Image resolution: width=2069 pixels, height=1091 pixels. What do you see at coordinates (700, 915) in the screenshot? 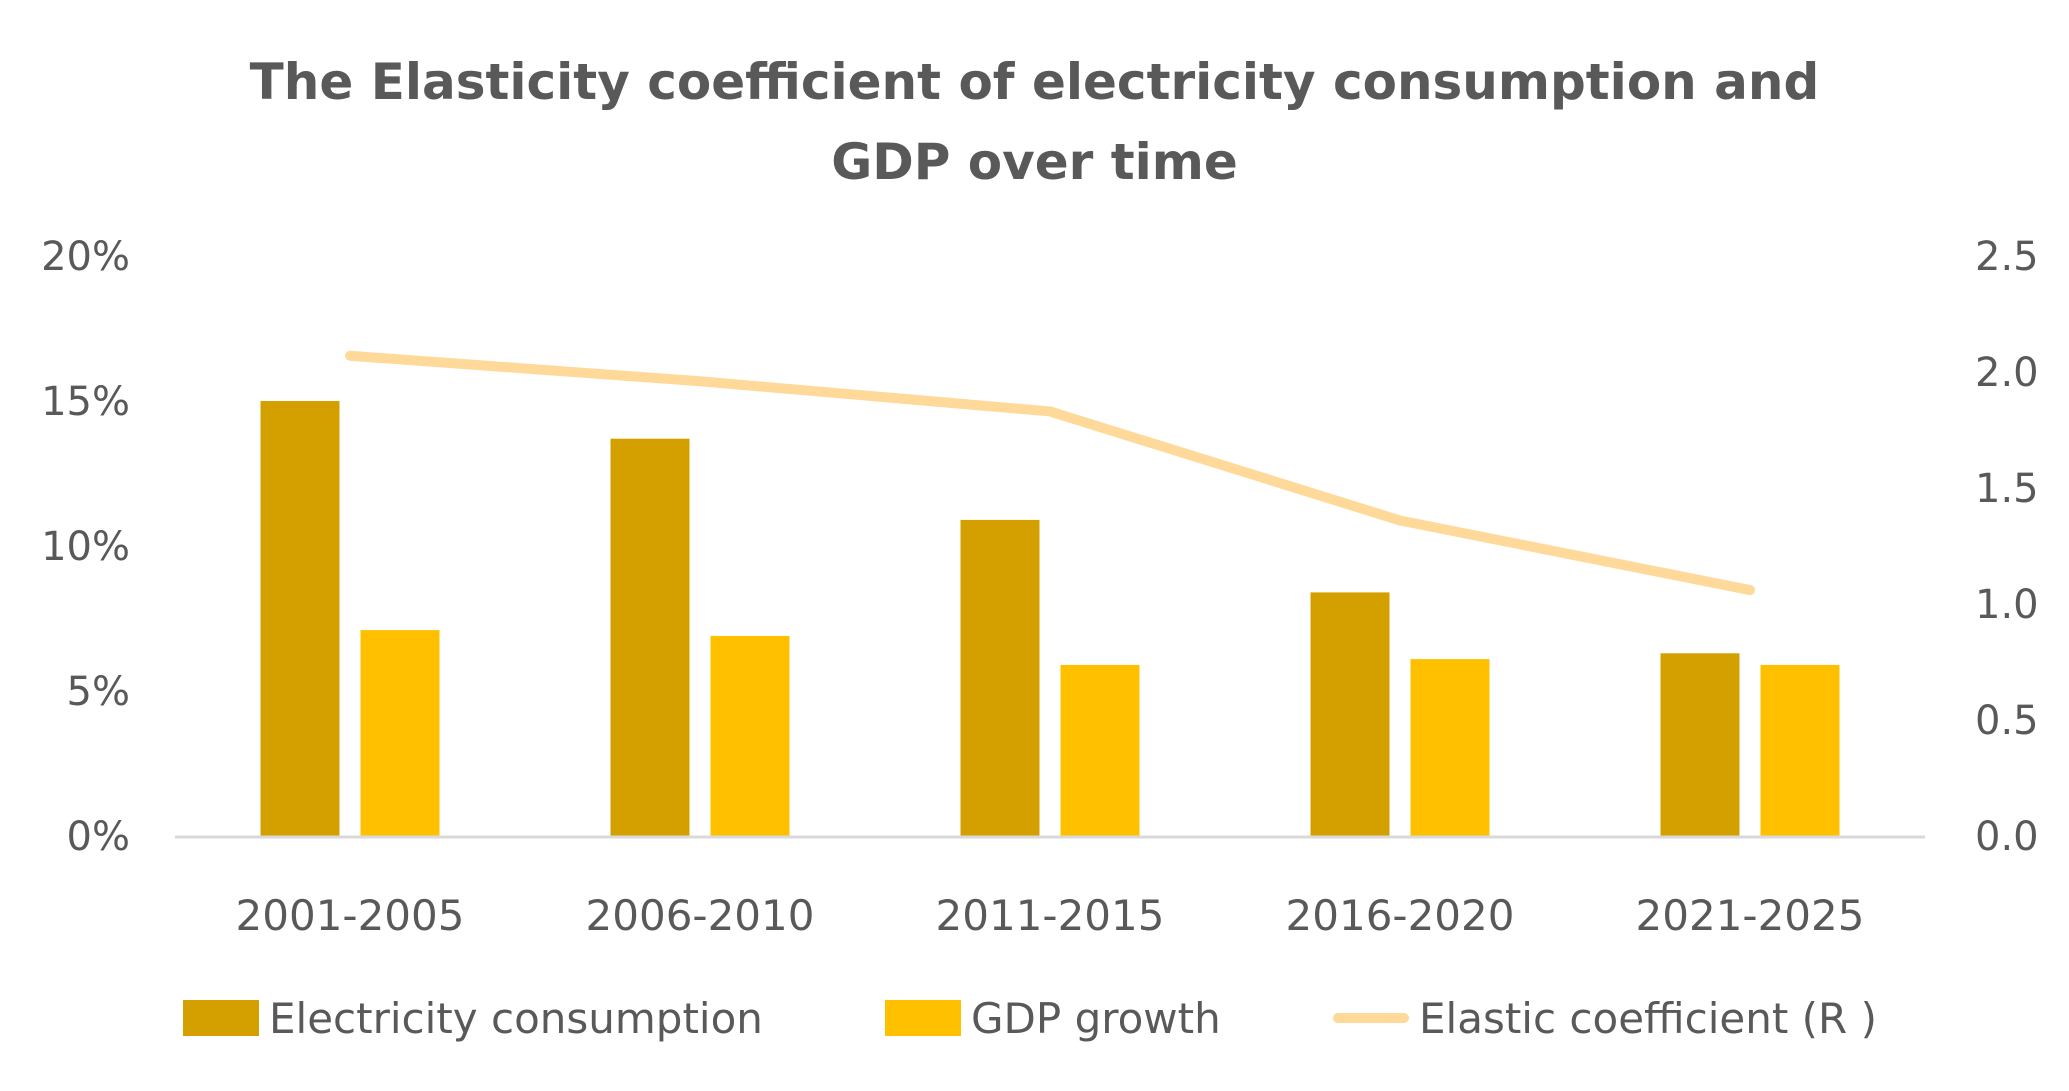
I see `x-tick-label: 2006-2010` at bounding box center [700, 915].